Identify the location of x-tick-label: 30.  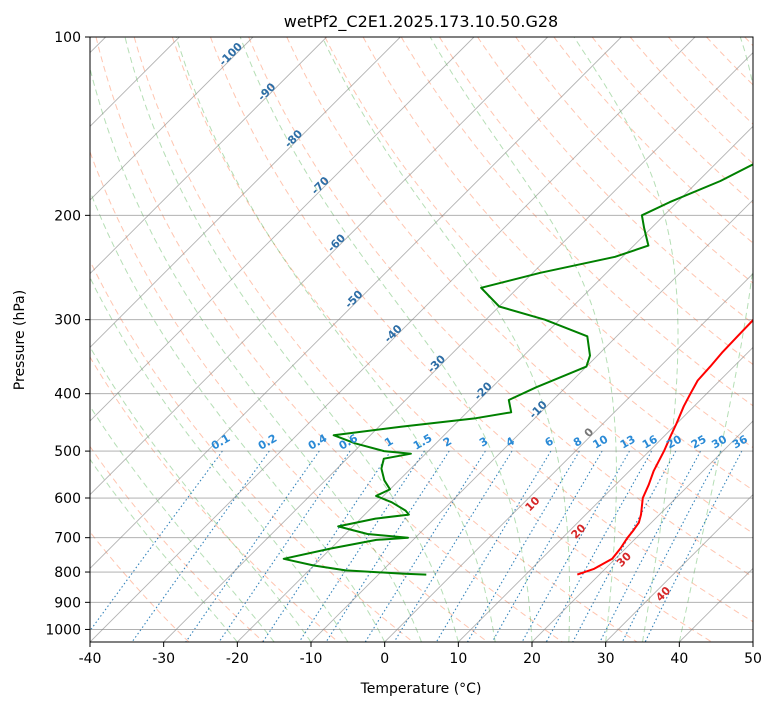
(606, 659).